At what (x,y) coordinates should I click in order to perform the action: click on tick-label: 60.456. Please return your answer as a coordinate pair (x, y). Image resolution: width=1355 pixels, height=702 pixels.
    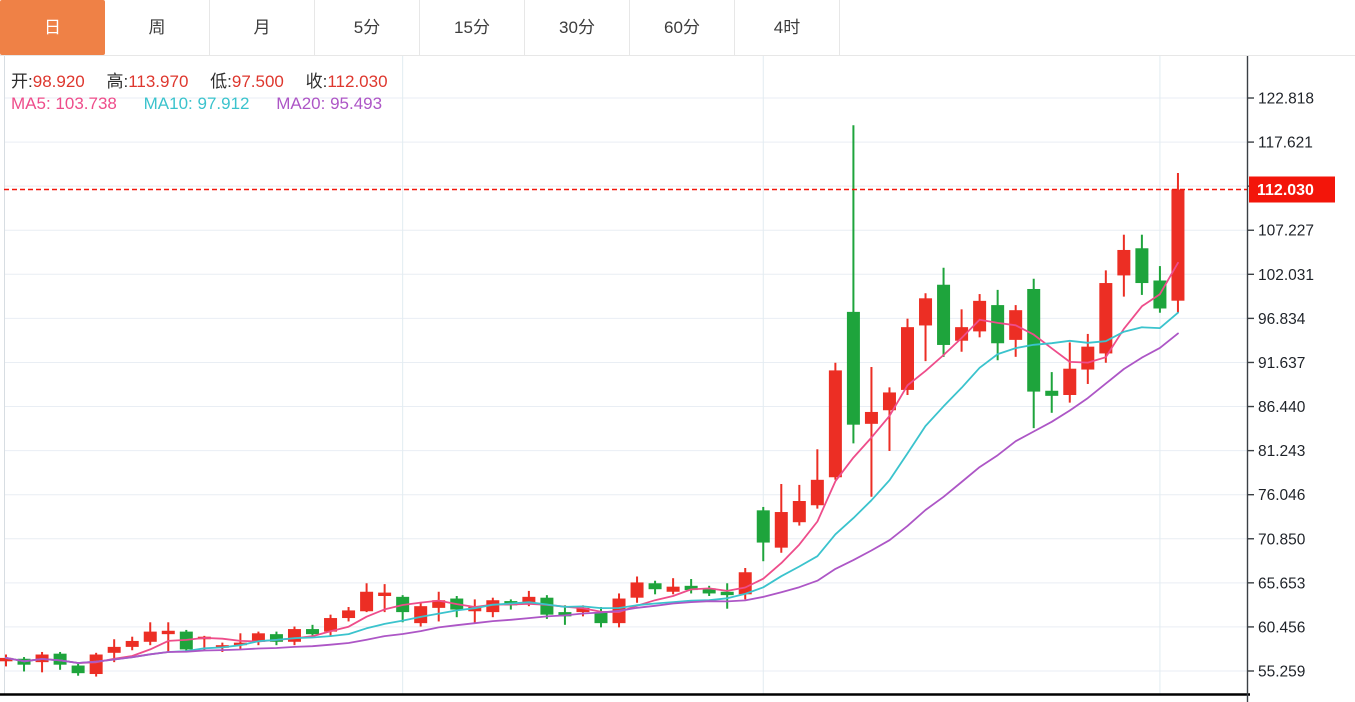
    Looking at the image, I should click on (1281, 627).